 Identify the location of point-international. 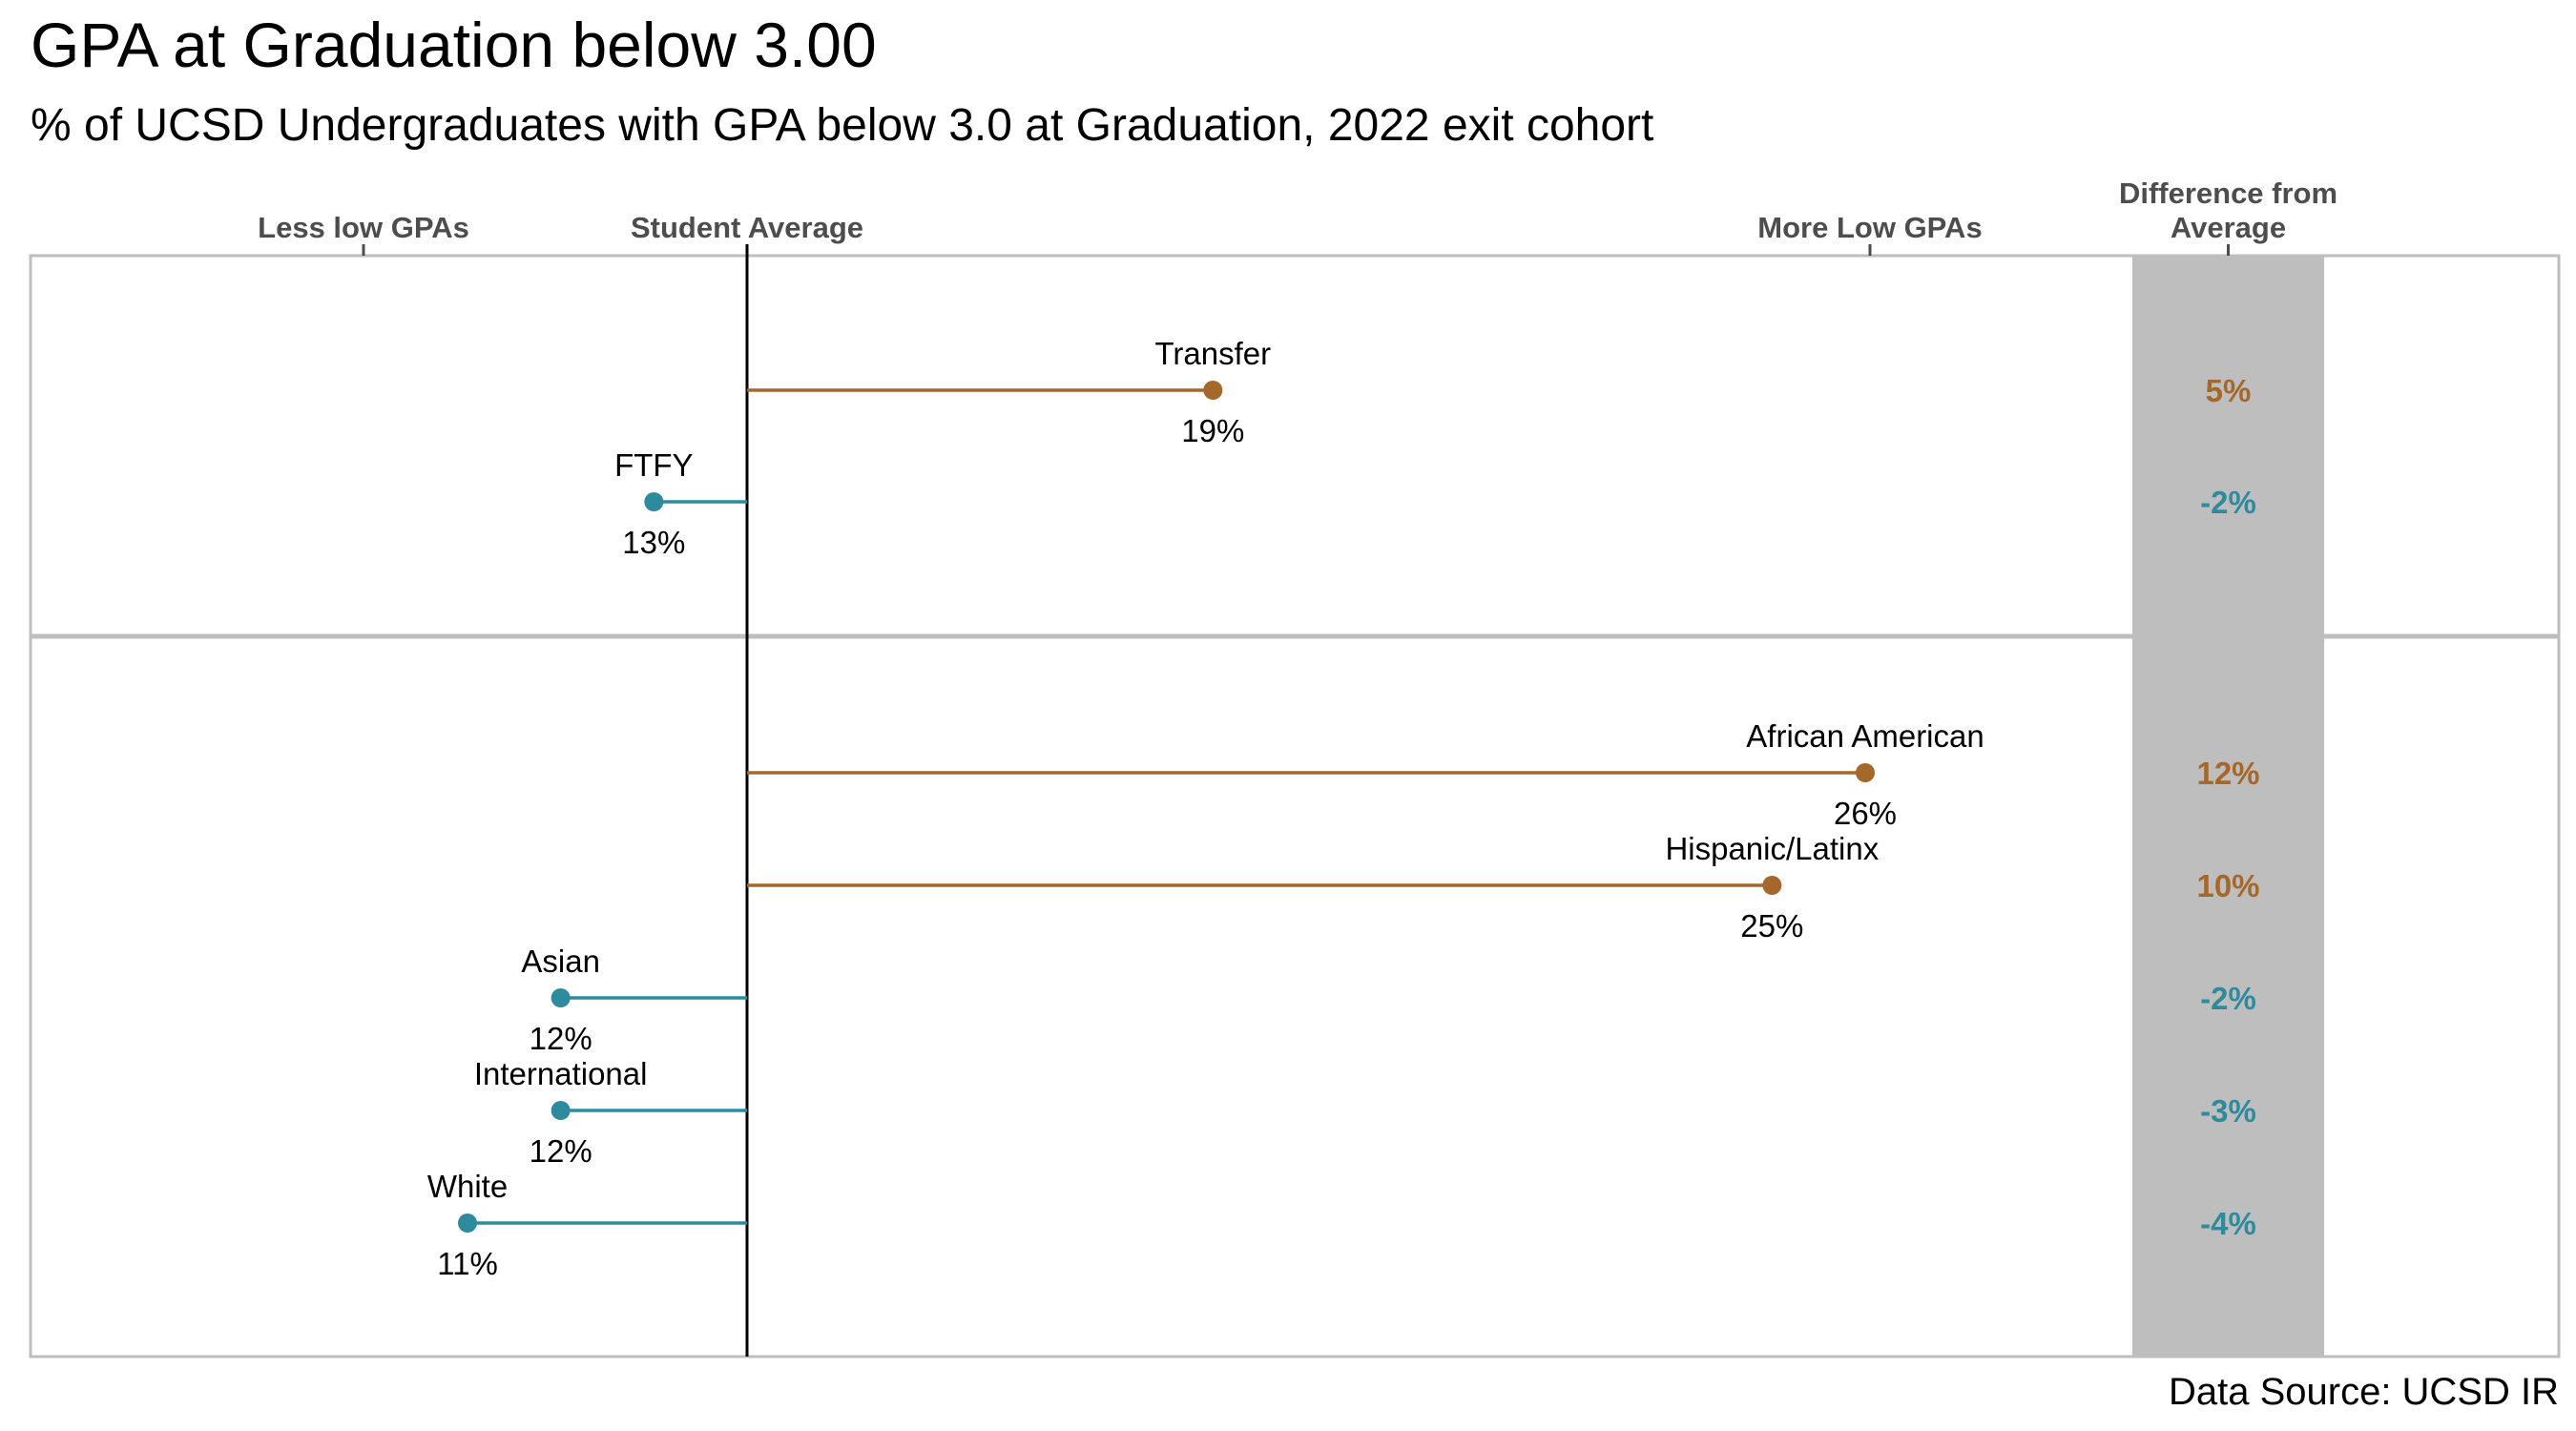
(561, 1110).